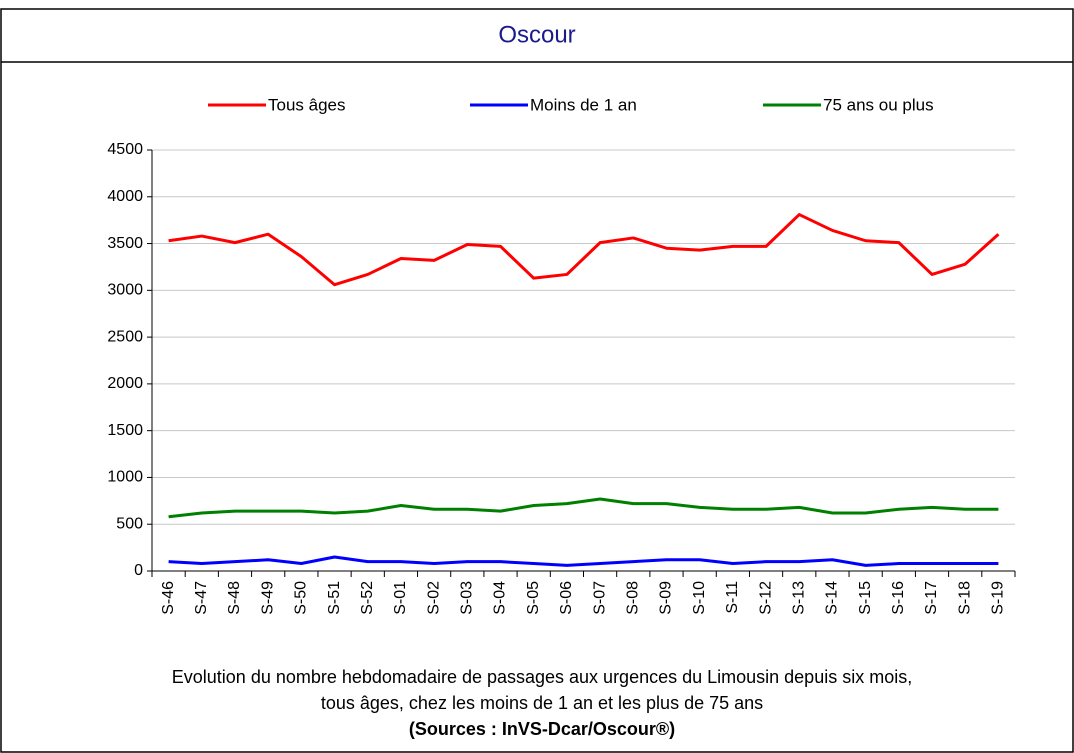 Image resolution: width=1074 pixels, height=753 pixels. What do you see at coordinates (433, 598) in the screenshot?
I see `x-tick-label: S-02` at bounding box center [433, 598].